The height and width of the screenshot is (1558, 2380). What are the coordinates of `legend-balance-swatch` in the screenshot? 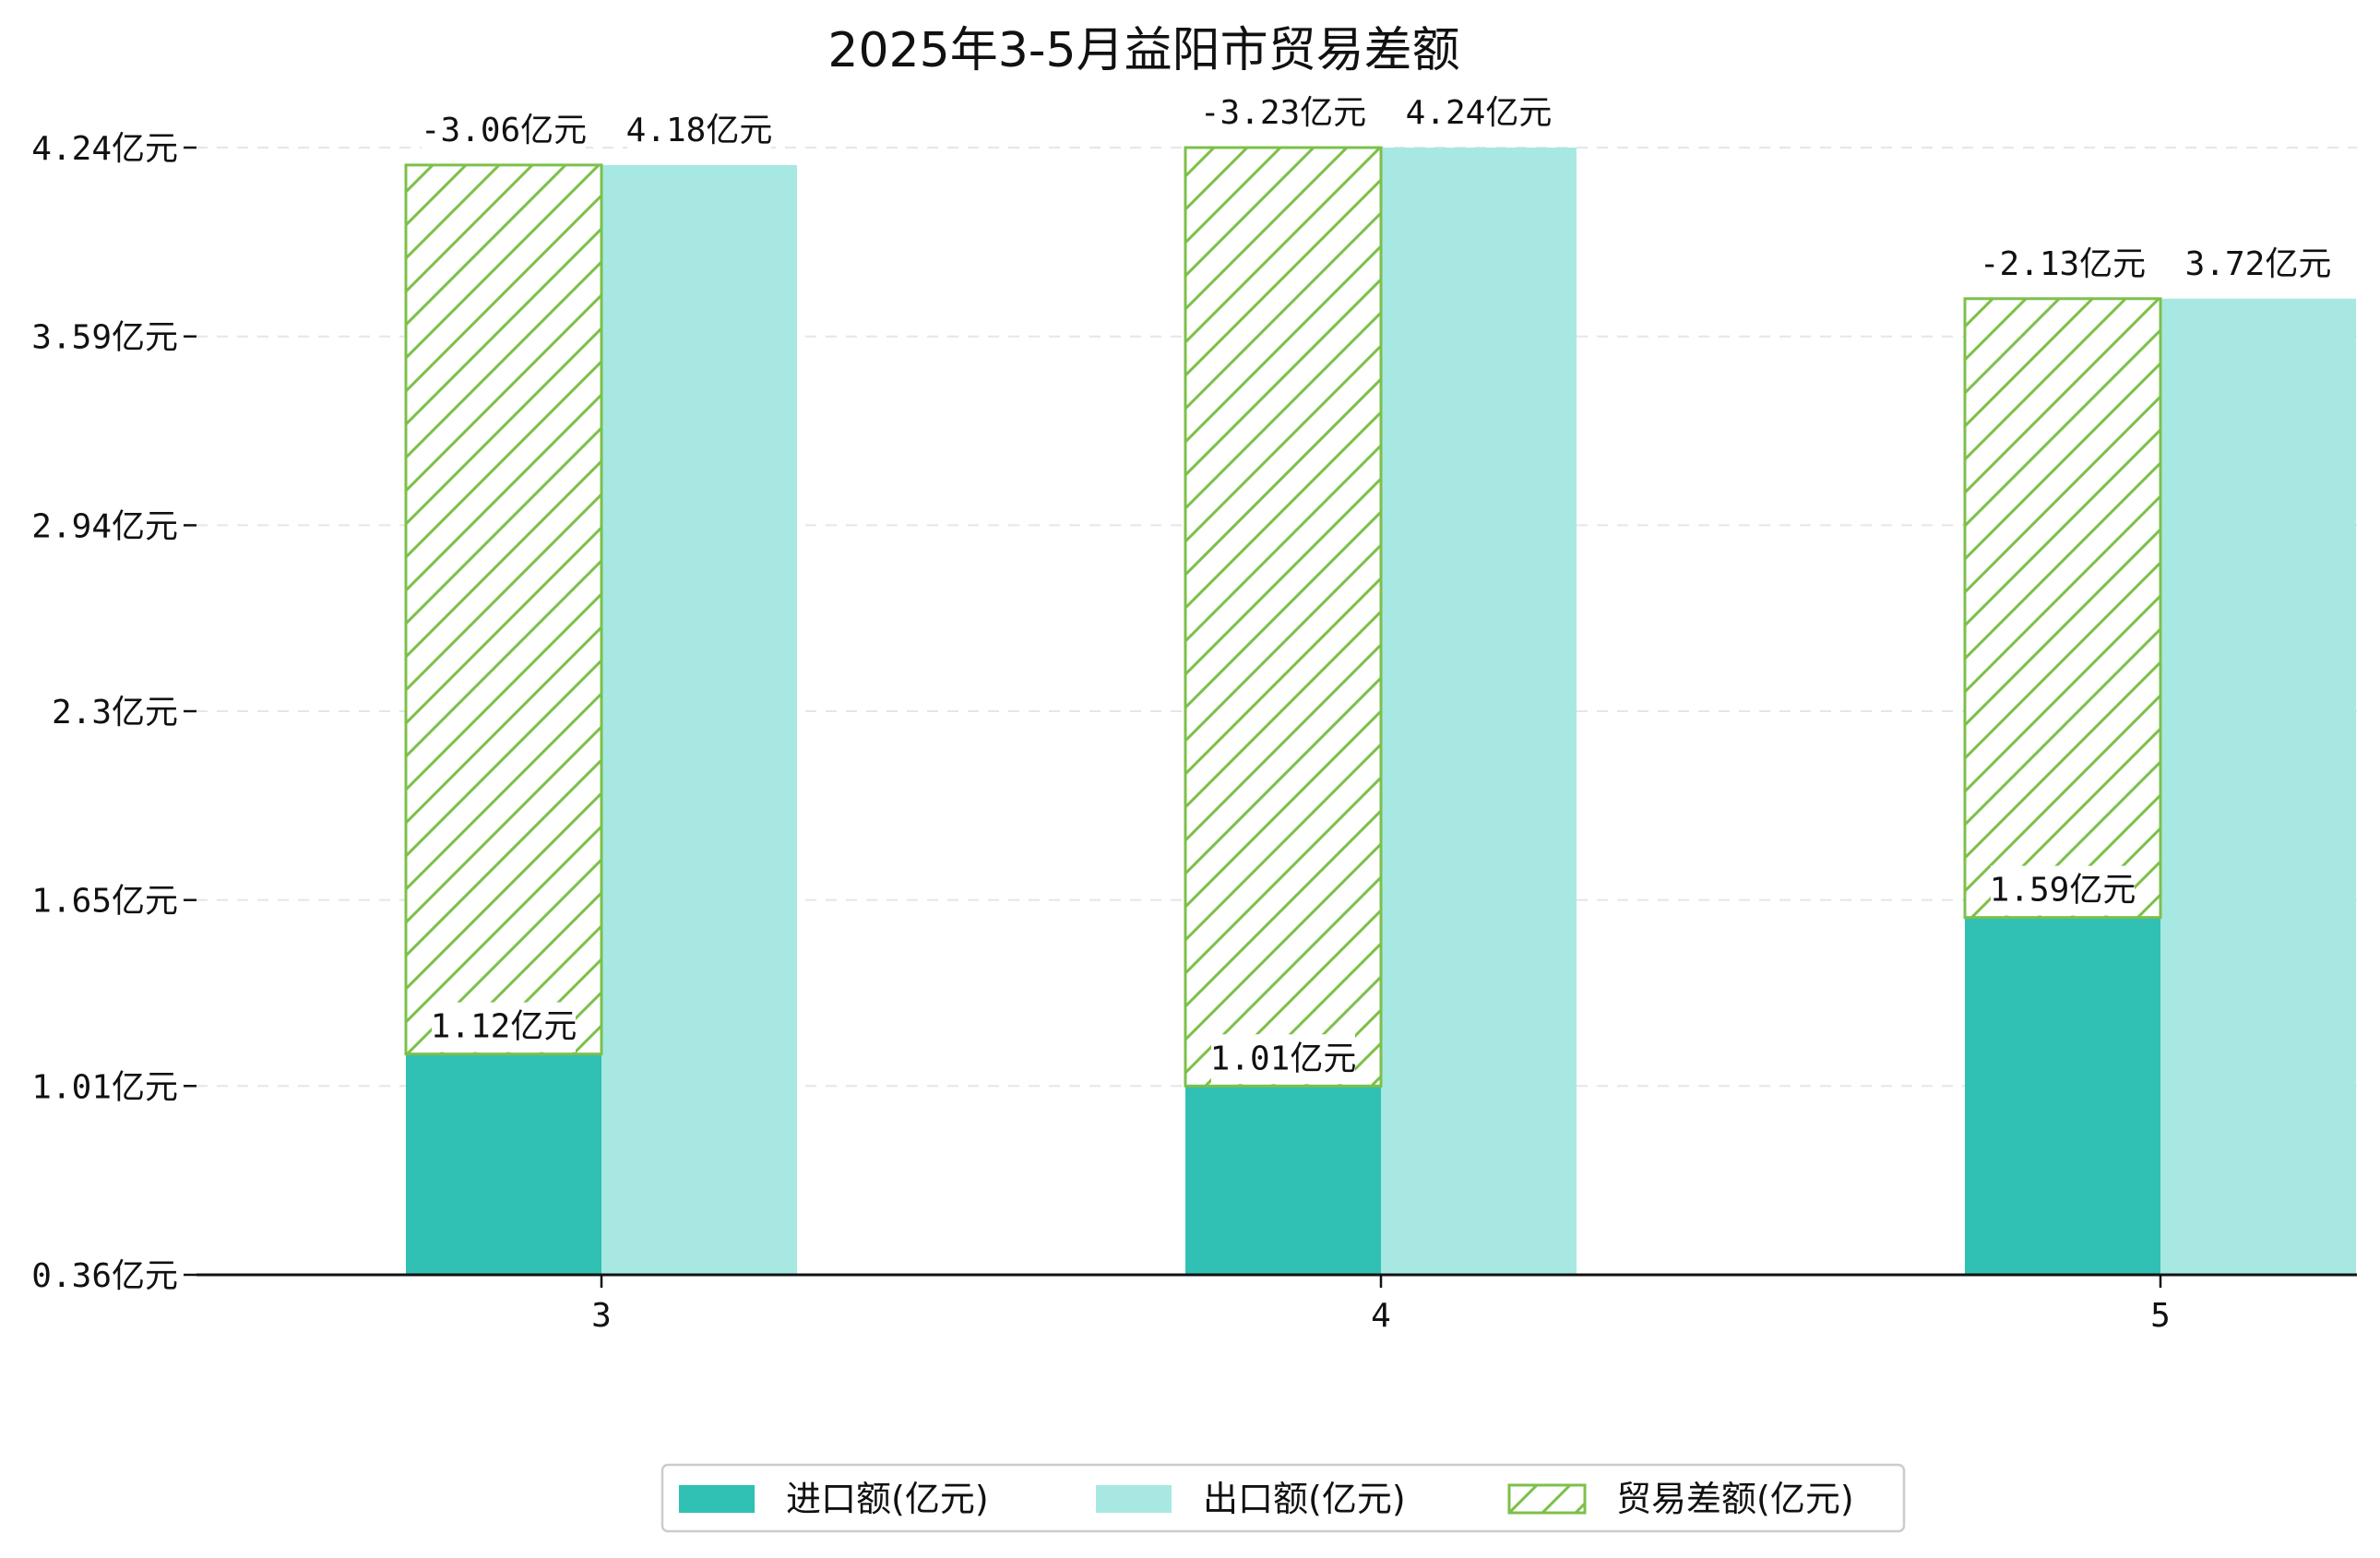 It's located at (1547, 1499).